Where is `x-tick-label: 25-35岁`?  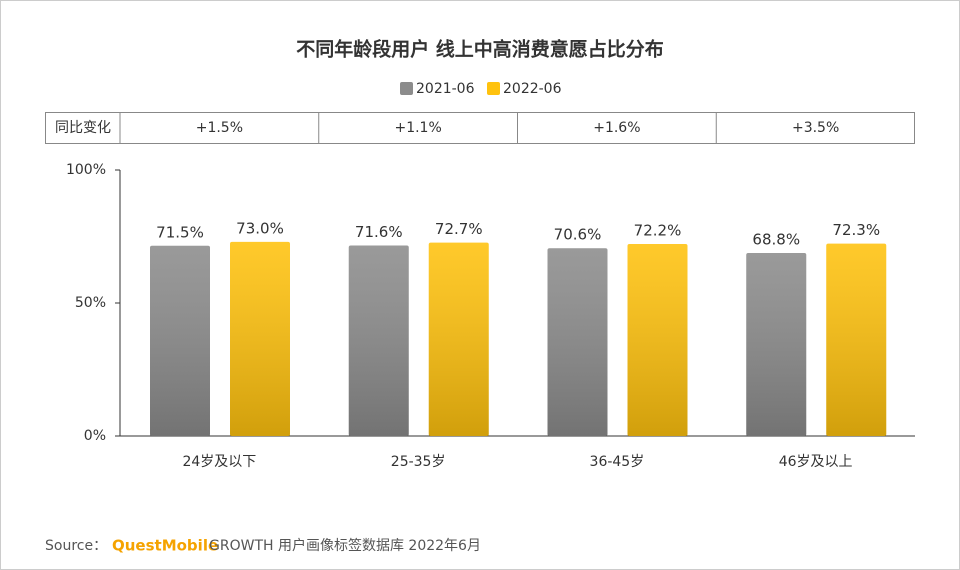 x-tick-label: 25-35岁 is located at coordinates (418, 462).